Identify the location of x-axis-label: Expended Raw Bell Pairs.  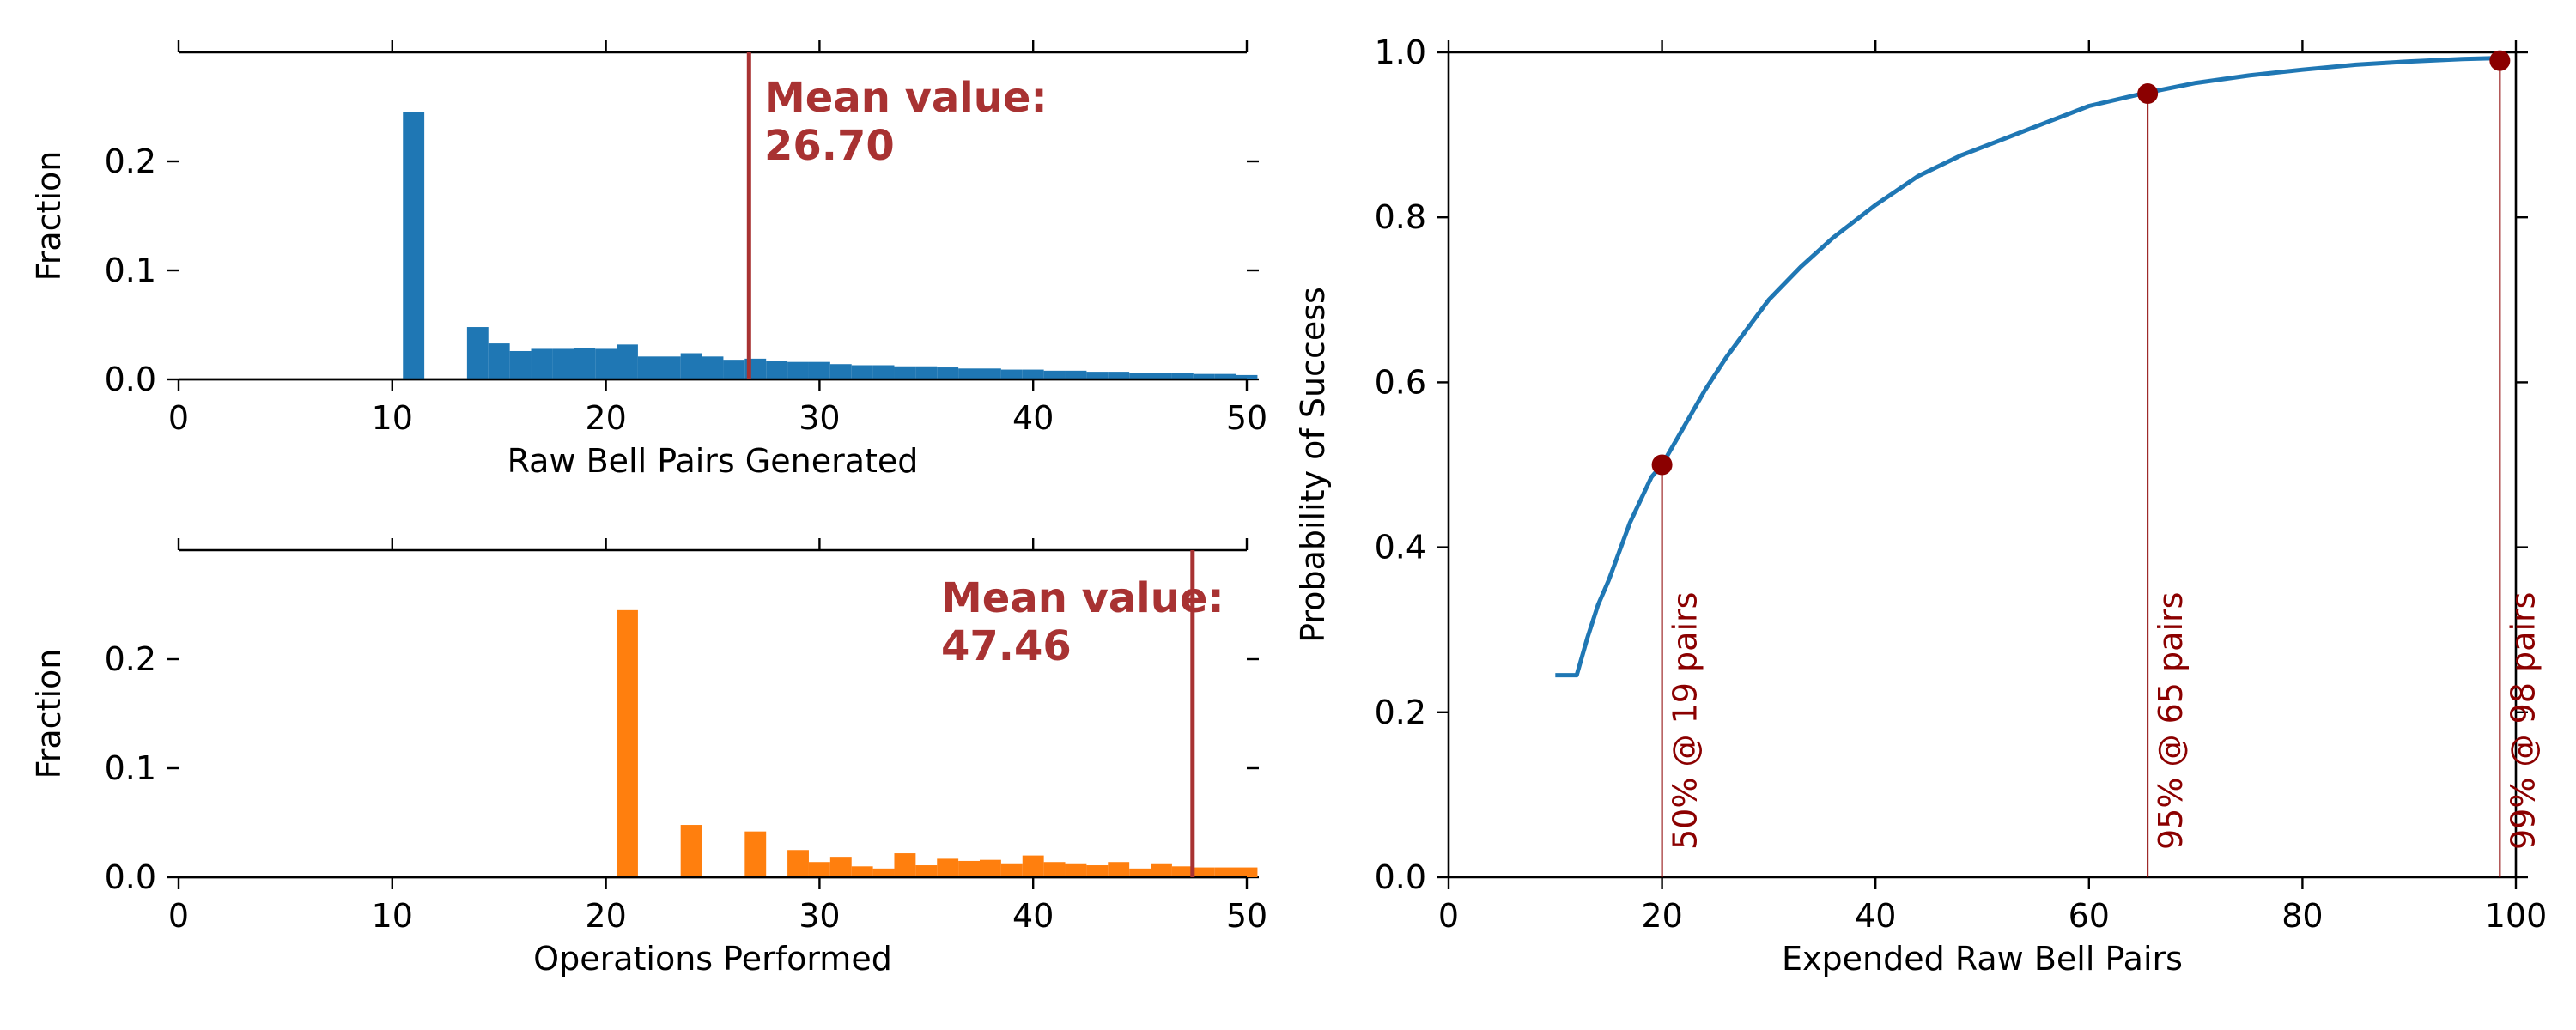
(1982, 959).